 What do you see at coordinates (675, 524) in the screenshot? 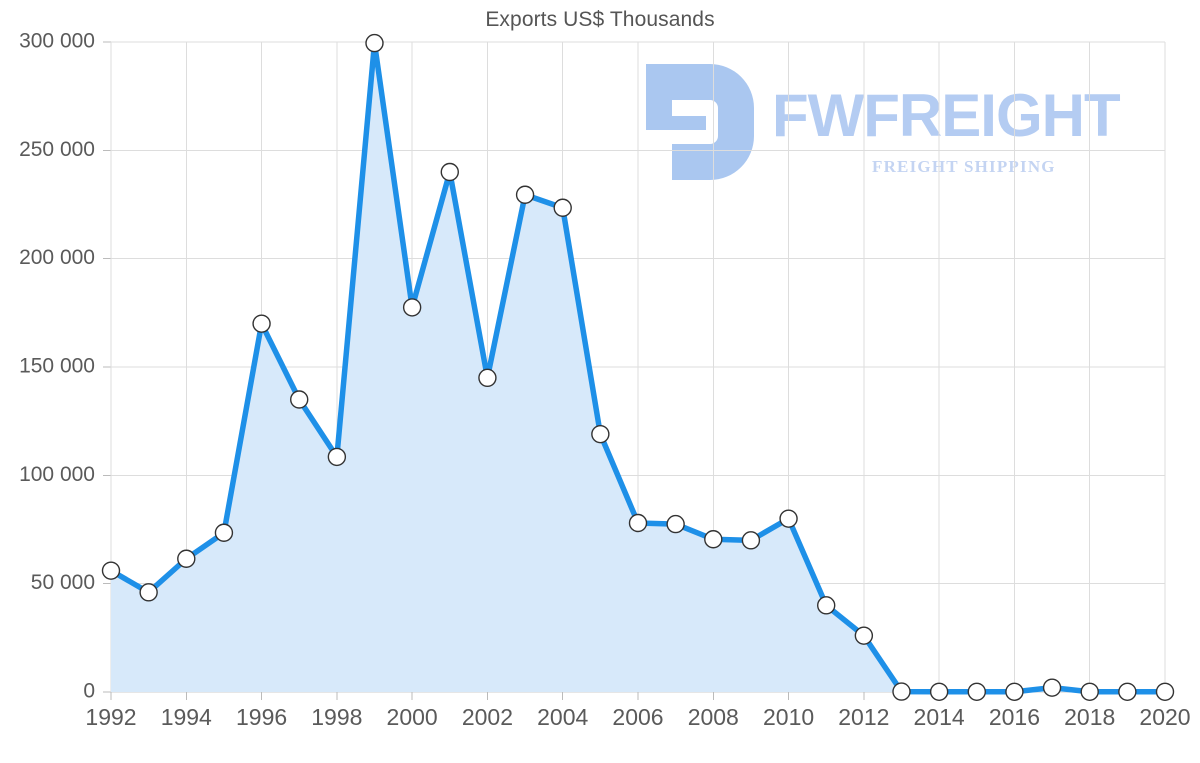
I see `data-point-marker: 2007: 77500` at bounding box center [675, 524].